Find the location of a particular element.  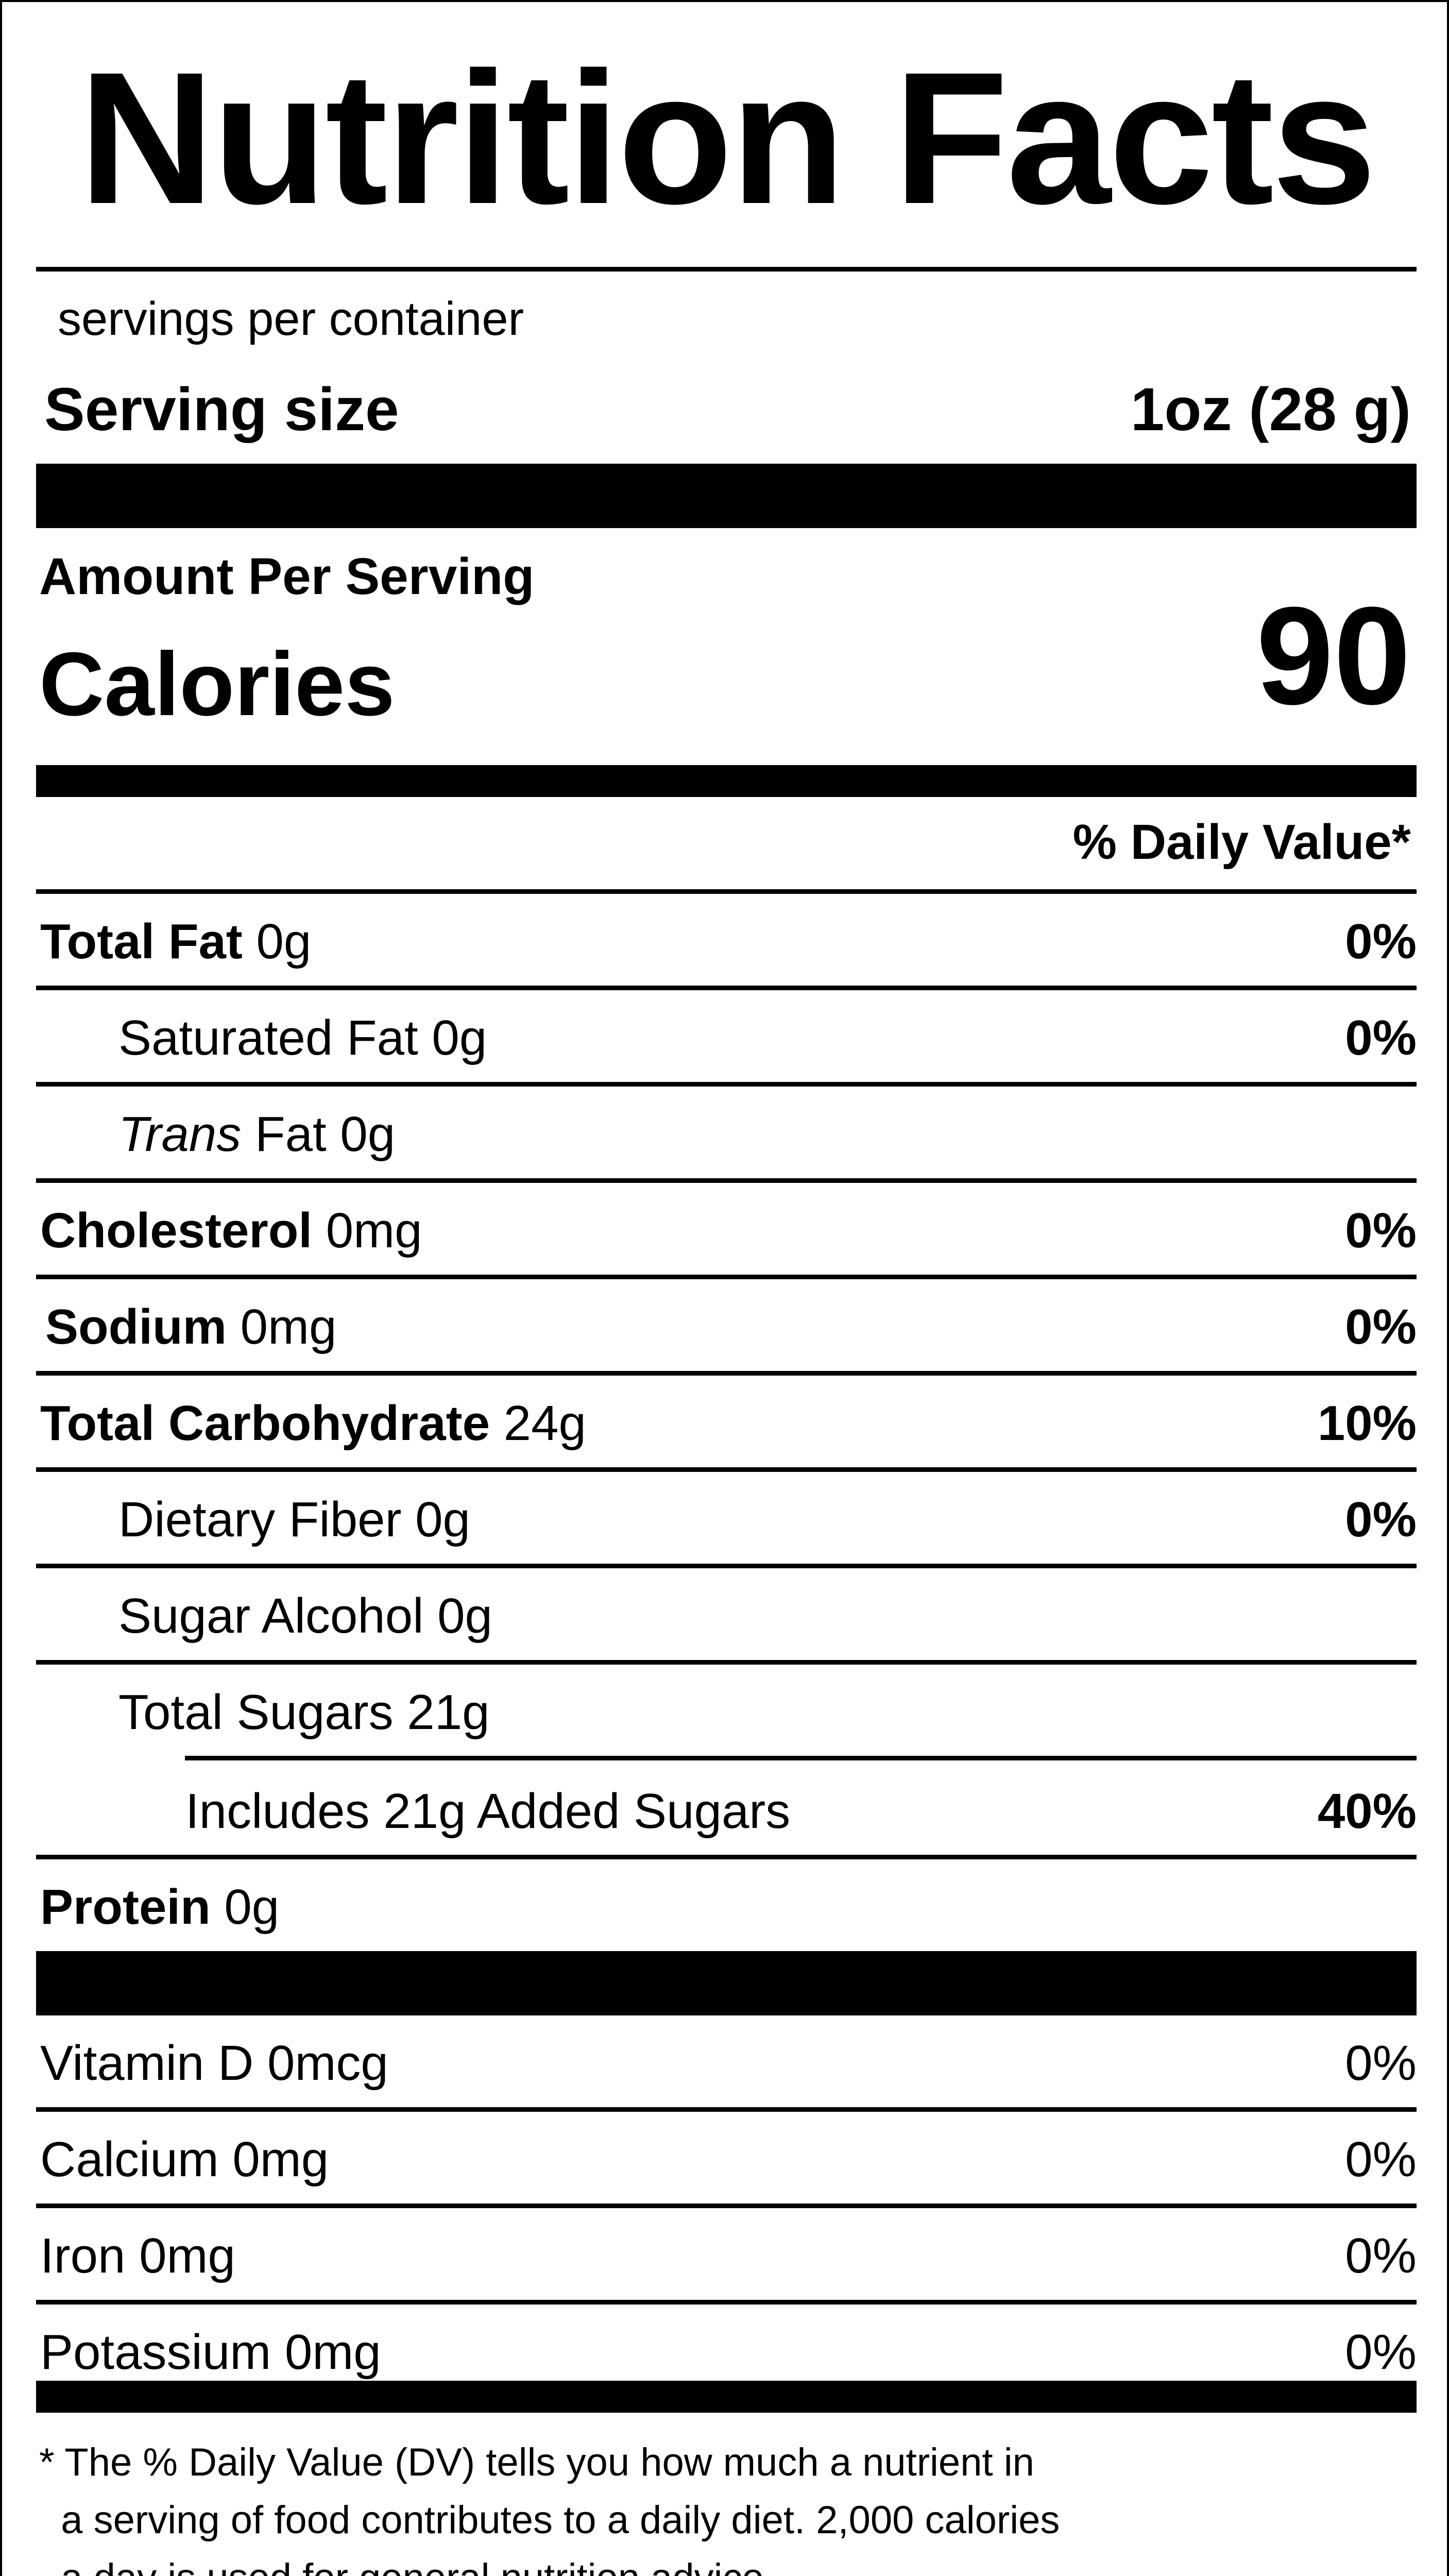

nutrient-row-total-fat: Total Fat 0g 0% is located at coordinates (727, 940).